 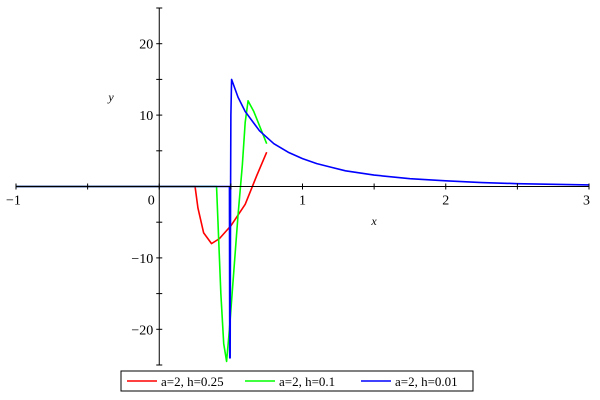 What do you see at coordinates (146, 116) in the screenshot?
I see `y-tick-label: 10` at bounding box center [146, 116].